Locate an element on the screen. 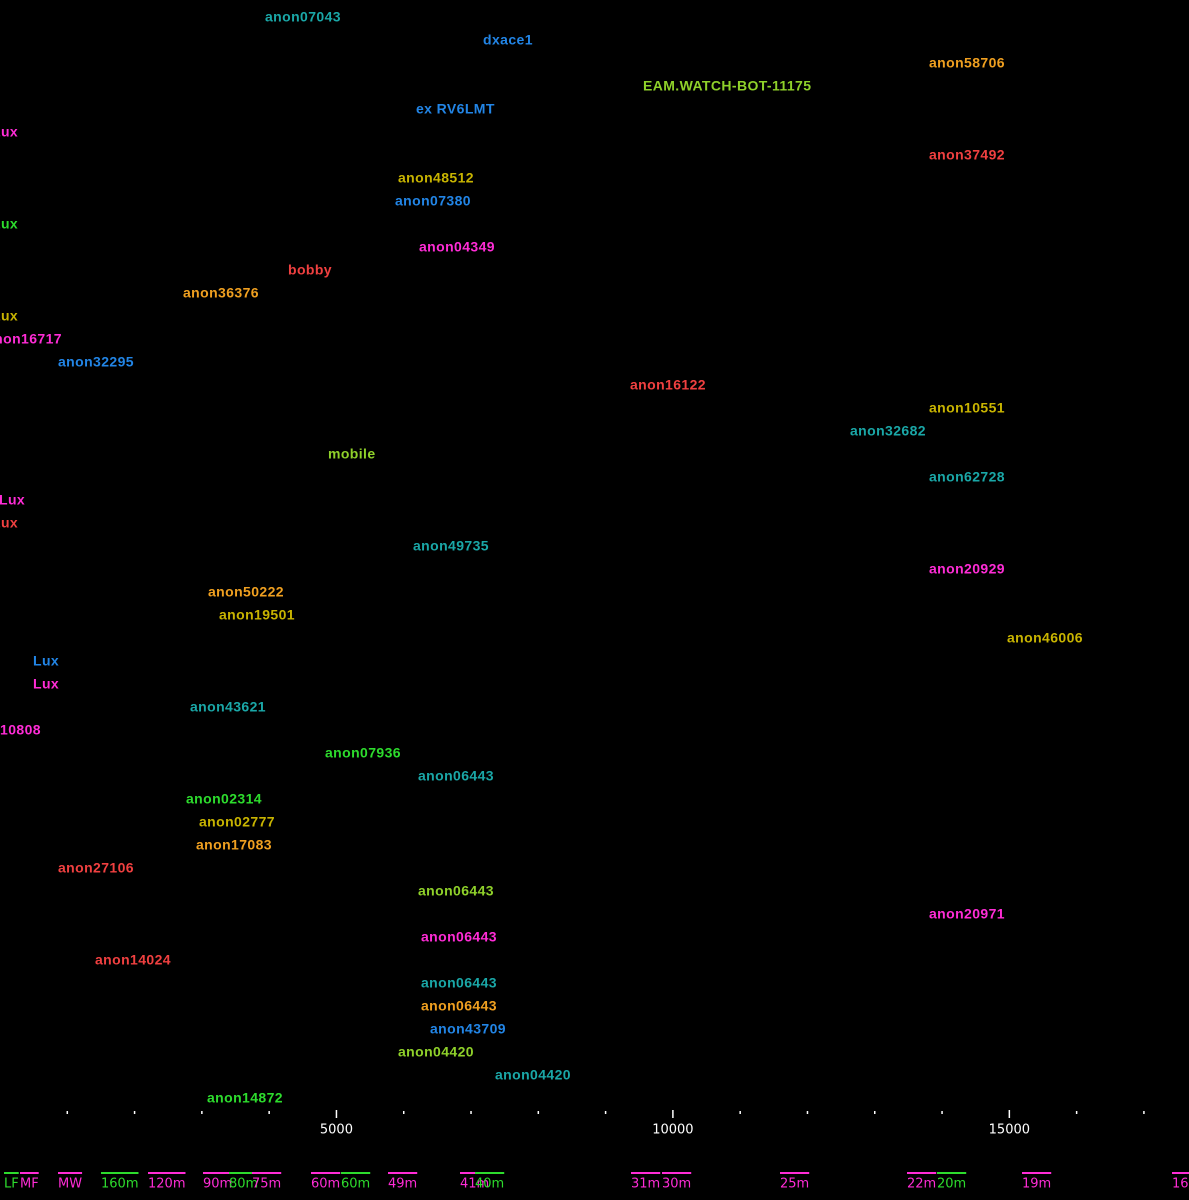  station-label: anon37492 is located at coordinates (967, 155).